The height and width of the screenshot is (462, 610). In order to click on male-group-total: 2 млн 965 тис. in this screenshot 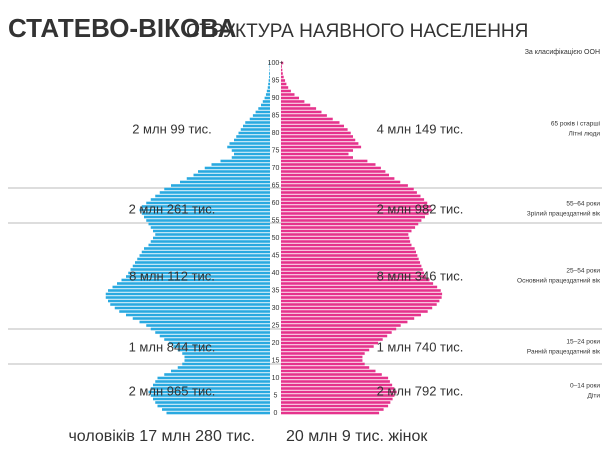, I will do `click(172, 390)`.